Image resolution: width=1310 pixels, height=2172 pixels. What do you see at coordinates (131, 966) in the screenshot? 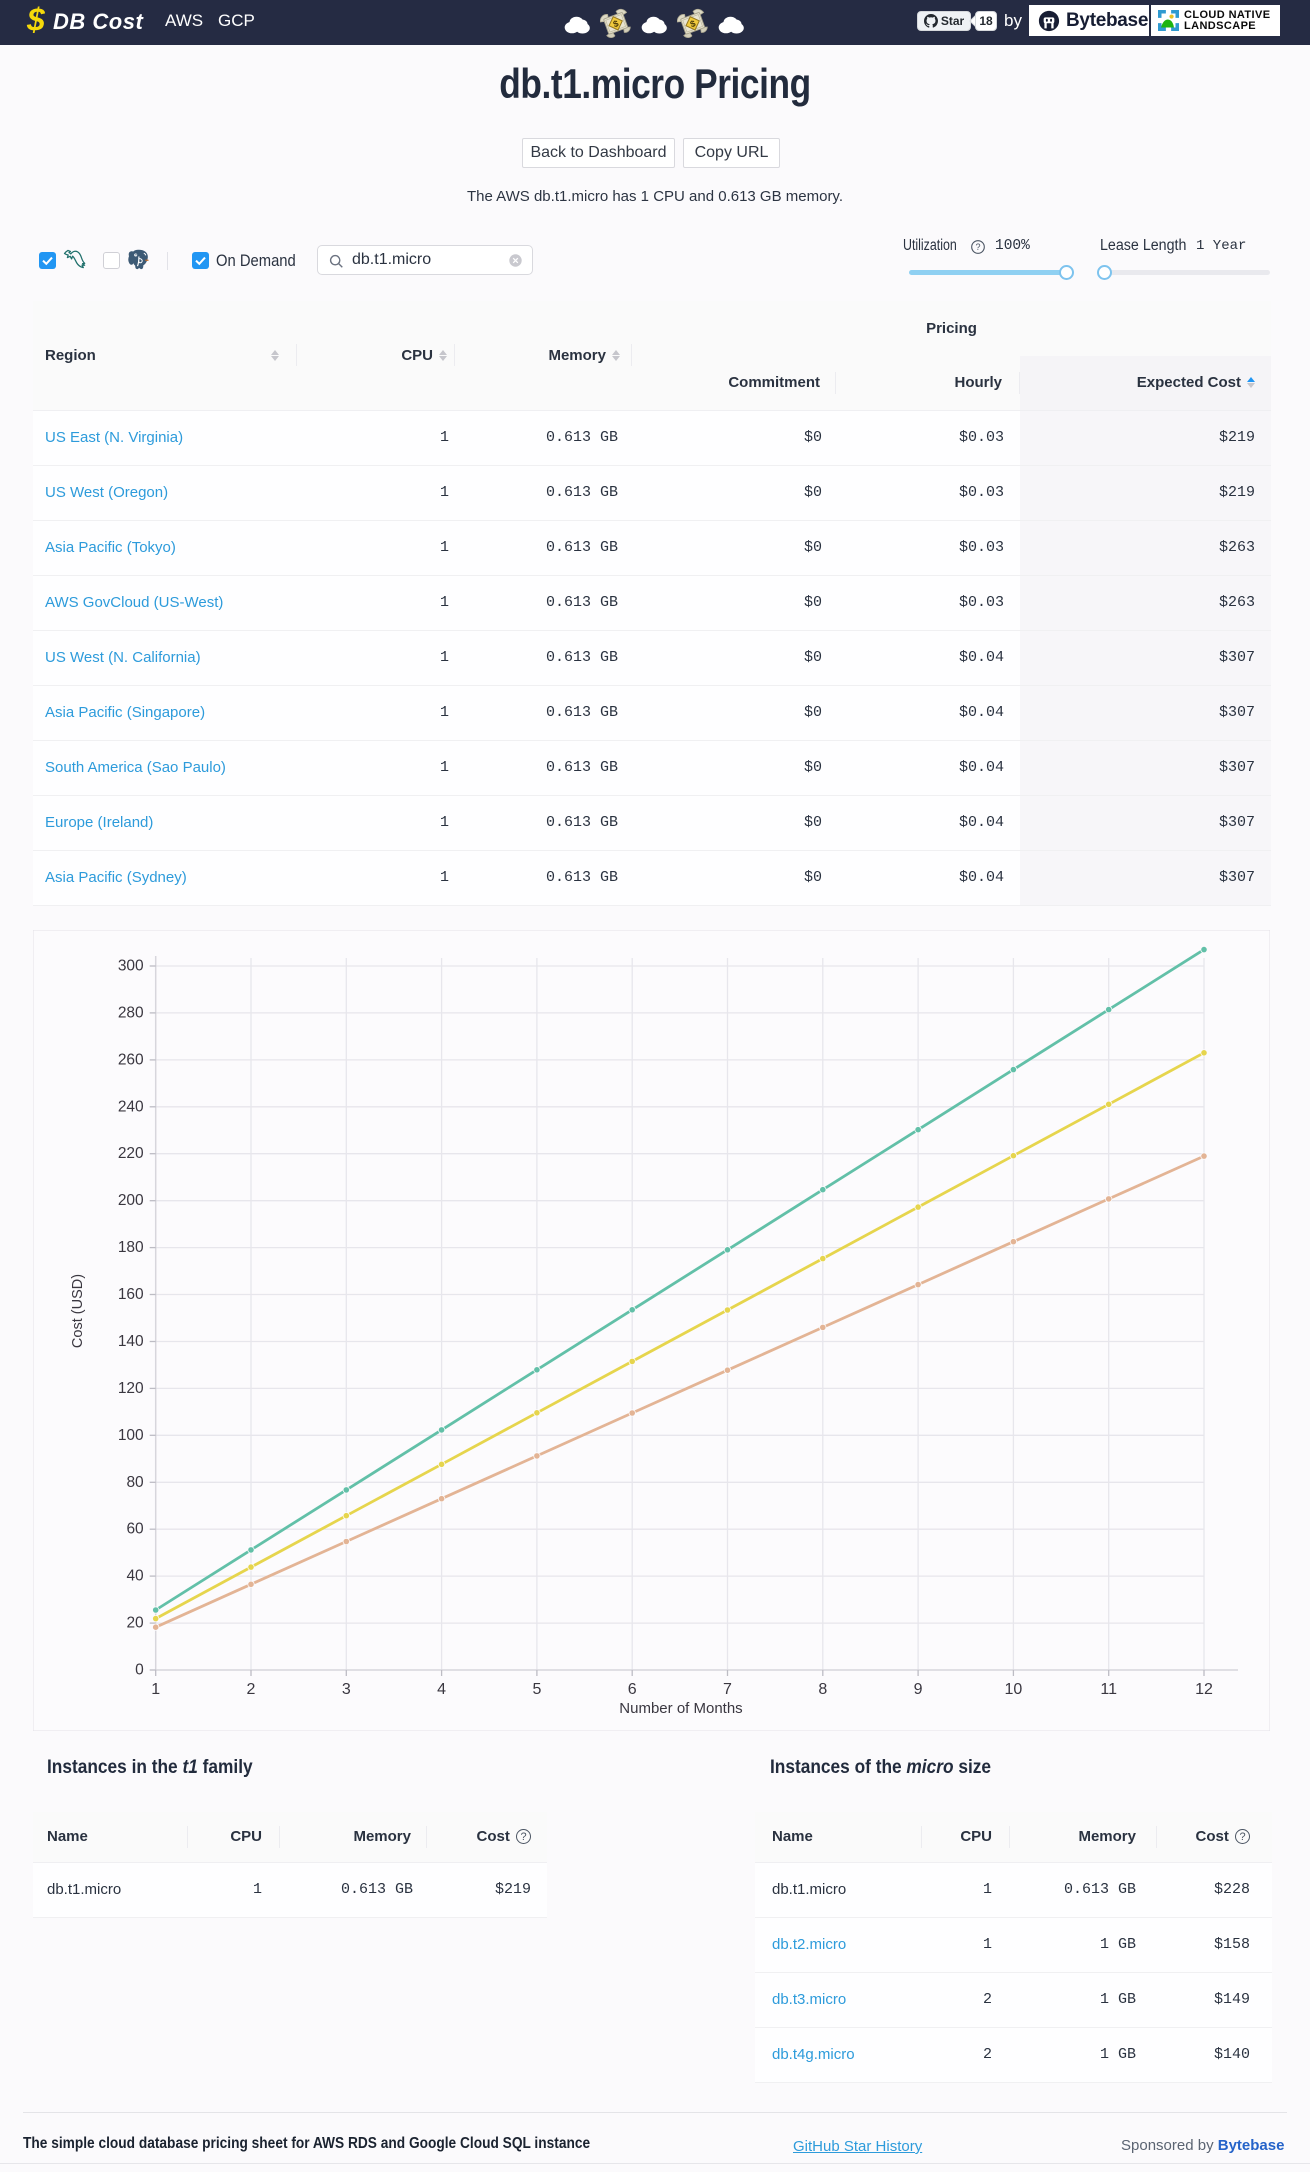
I see `svg-text: 300` at bounding box center [131, 966].